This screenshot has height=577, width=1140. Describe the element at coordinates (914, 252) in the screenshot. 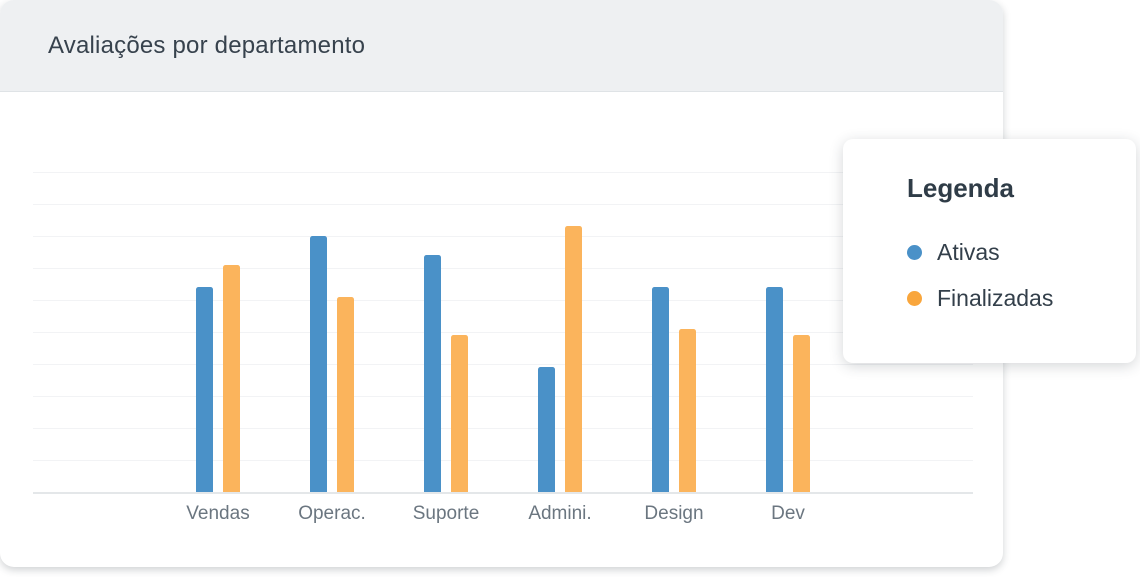

I see `marker-icon-ativas` at that location.